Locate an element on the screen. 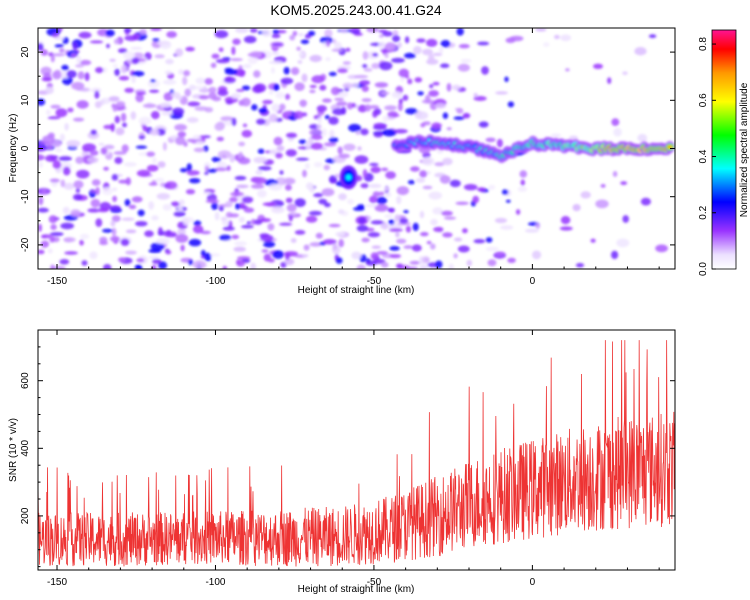 This screenshot has height=600, width=750. colorbar-tick-label: 0.6 is located at coordinates (703, 100).